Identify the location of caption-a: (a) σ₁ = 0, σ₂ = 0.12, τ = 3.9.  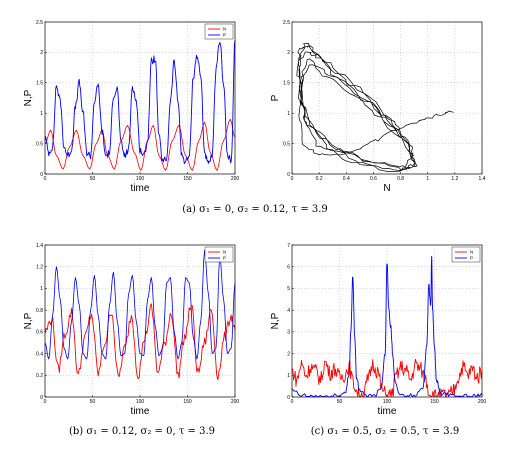
(255, 209).